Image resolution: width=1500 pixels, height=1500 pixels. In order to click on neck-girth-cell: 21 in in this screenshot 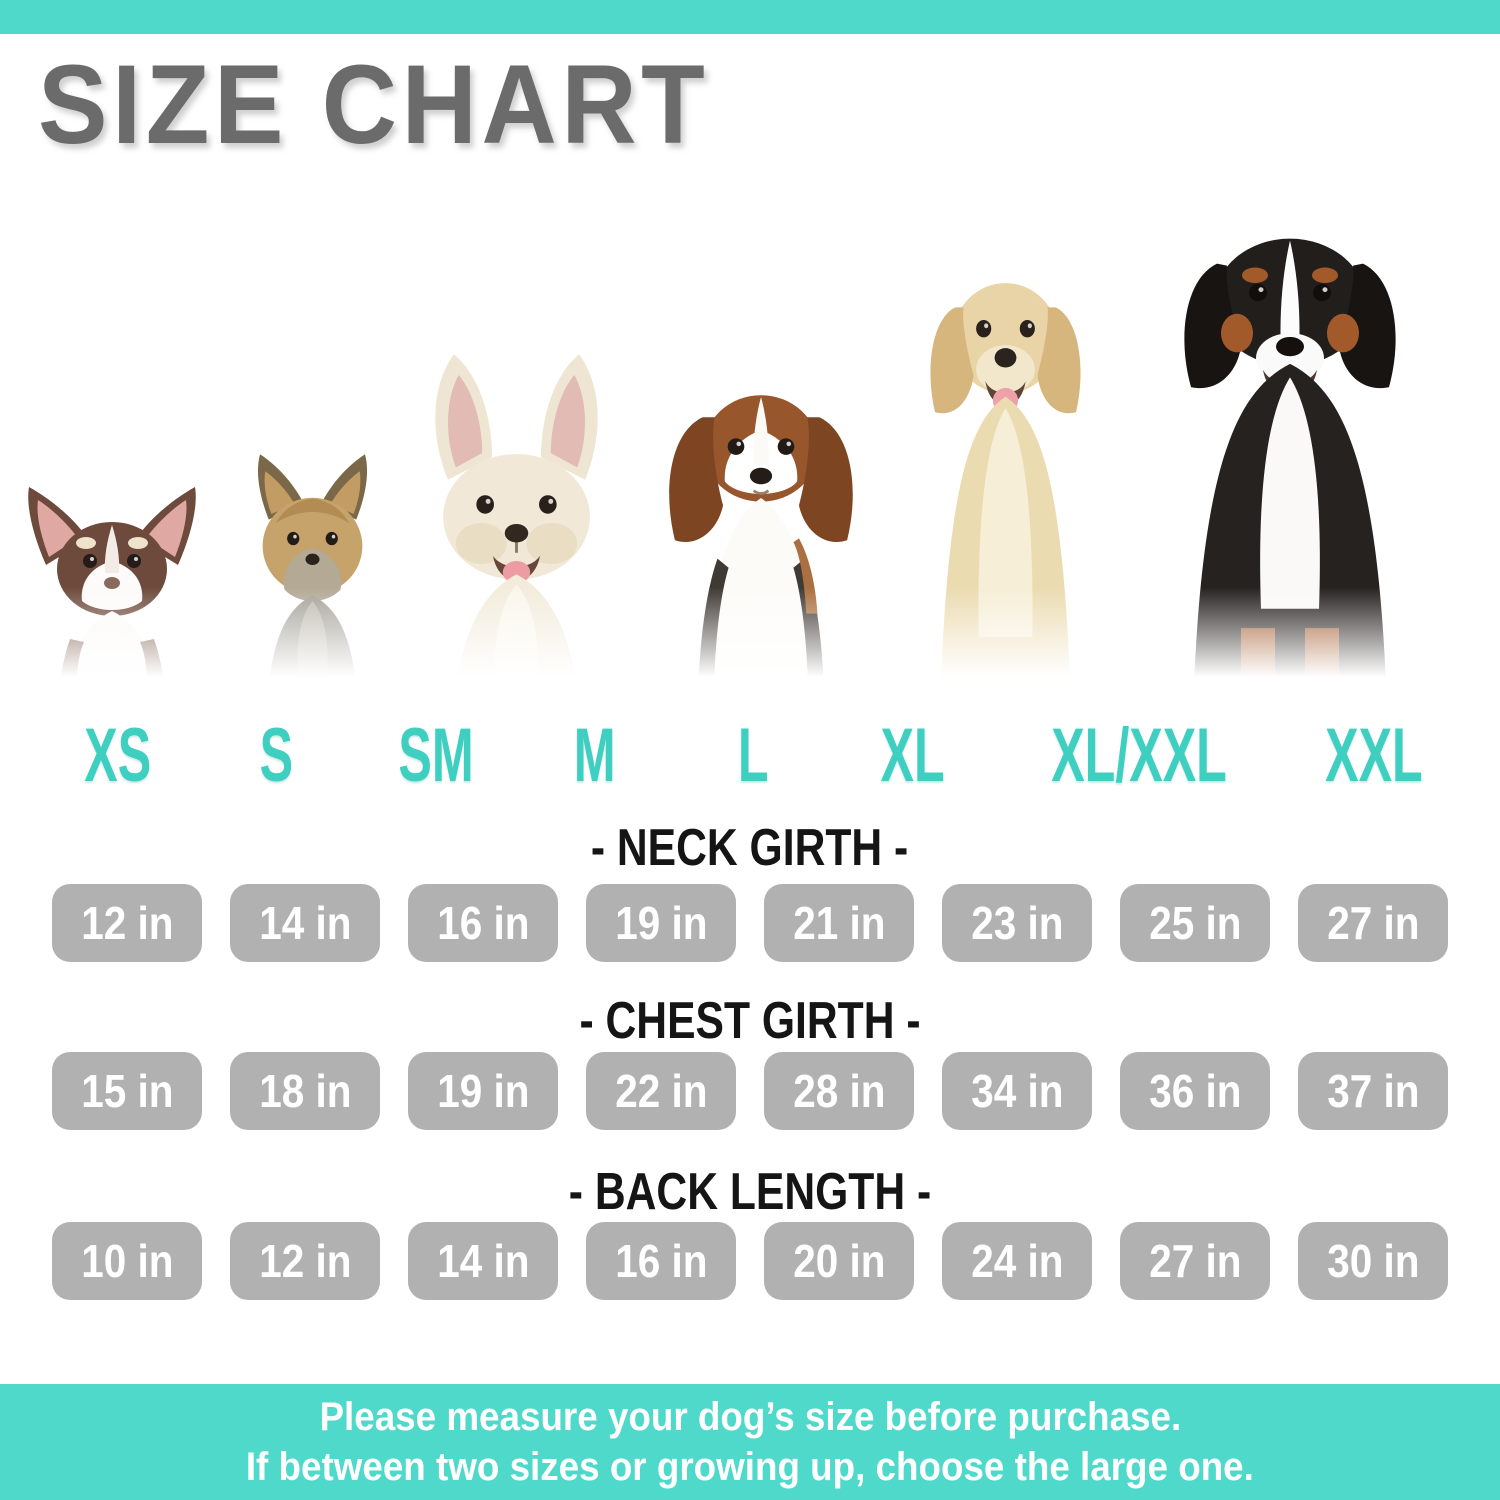, I will do `click(839, 923)`.